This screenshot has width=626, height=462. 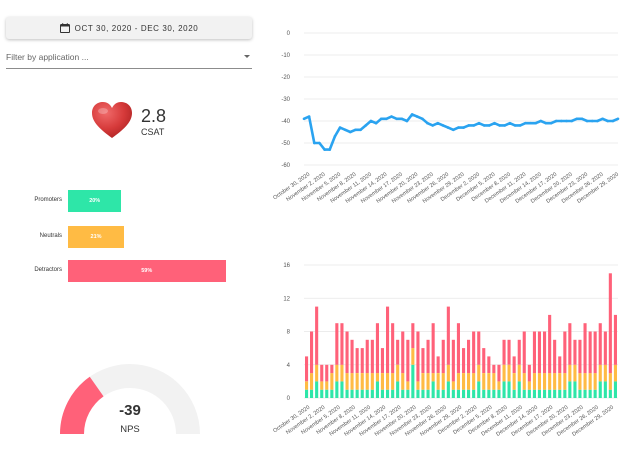 I want to click on neutrals-percent: 21%, so click(x=96, y=237).